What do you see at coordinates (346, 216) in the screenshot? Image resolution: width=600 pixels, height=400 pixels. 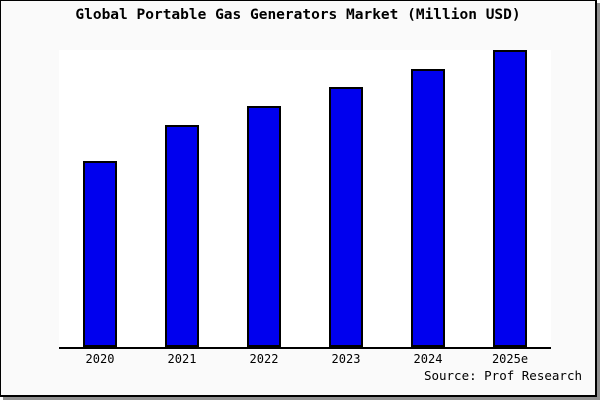 I see `bar-2023` at bounding box center [346, 216].